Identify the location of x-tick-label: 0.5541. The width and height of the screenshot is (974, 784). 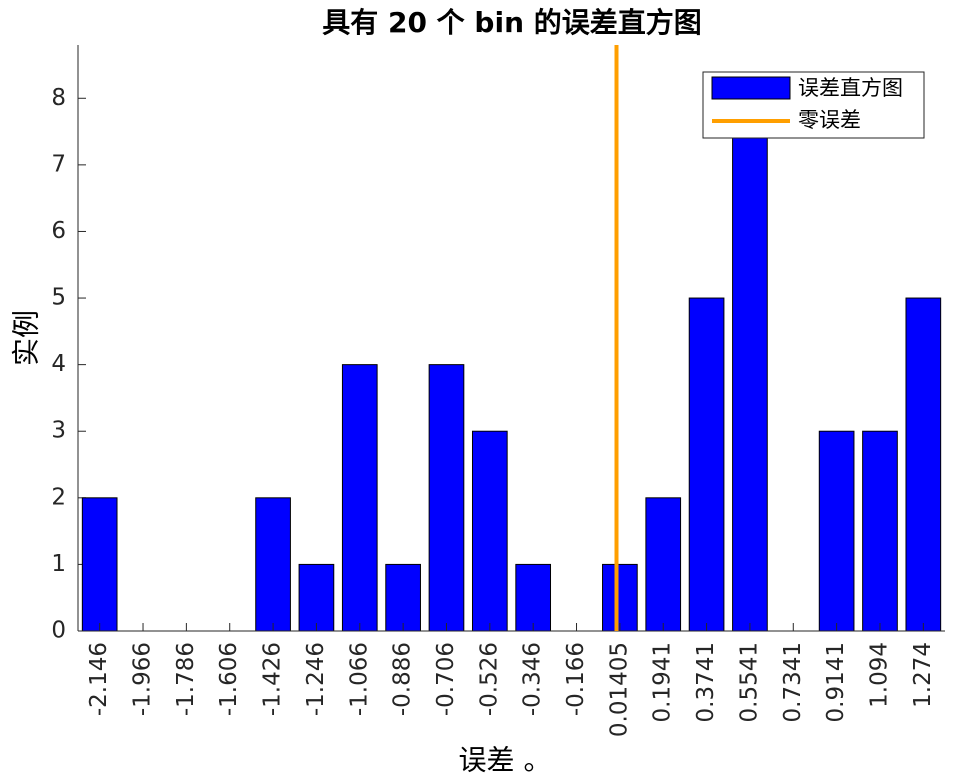
(749, 682).